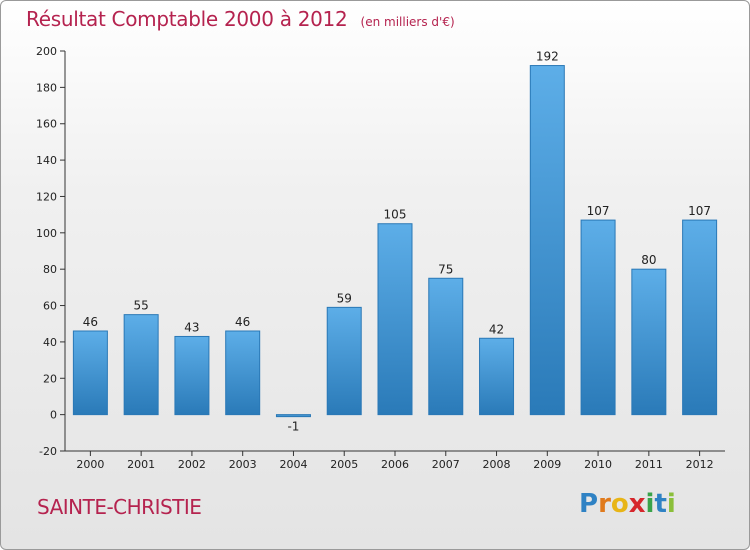 The image size is (750, 550). I want to click on x-tick-label: 2001, so click(141, 464).